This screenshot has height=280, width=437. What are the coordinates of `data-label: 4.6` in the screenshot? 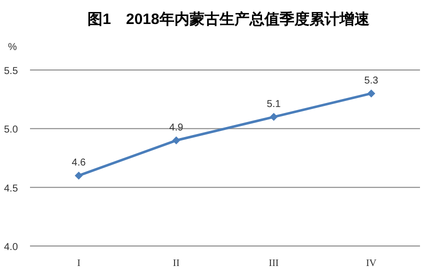 It's located at (79, 163).